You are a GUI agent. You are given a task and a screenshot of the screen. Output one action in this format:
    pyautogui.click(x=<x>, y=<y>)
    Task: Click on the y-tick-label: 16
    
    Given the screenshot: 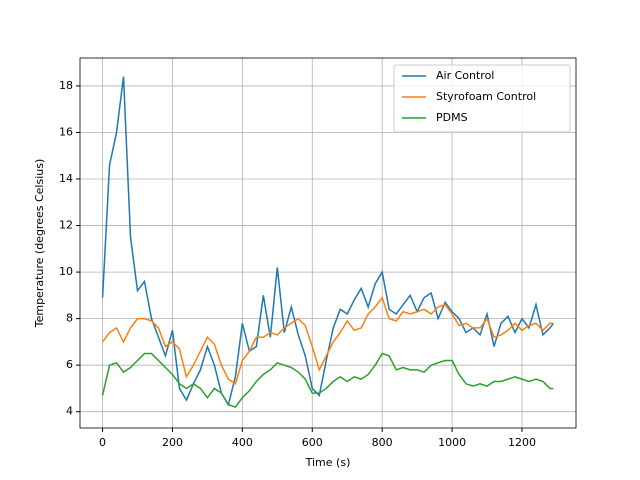 What is the action you would take?
    pyautogui.click(x=66, y=131)
    